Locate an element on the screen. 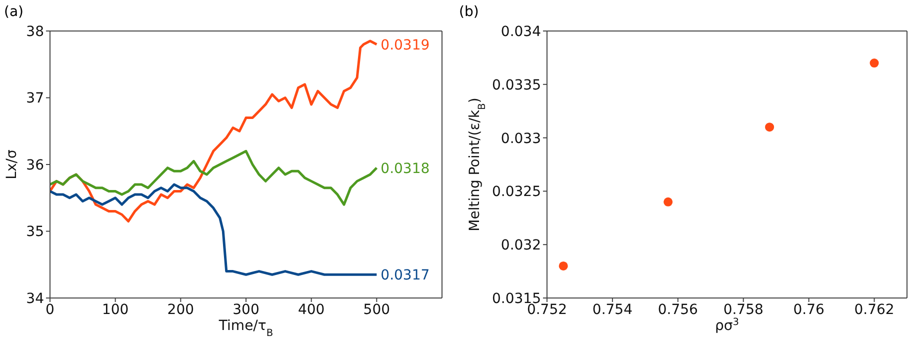 The width and height of the screenshot is (918, 346). y-tick-label: 38 is located at coordinates (35, 32).